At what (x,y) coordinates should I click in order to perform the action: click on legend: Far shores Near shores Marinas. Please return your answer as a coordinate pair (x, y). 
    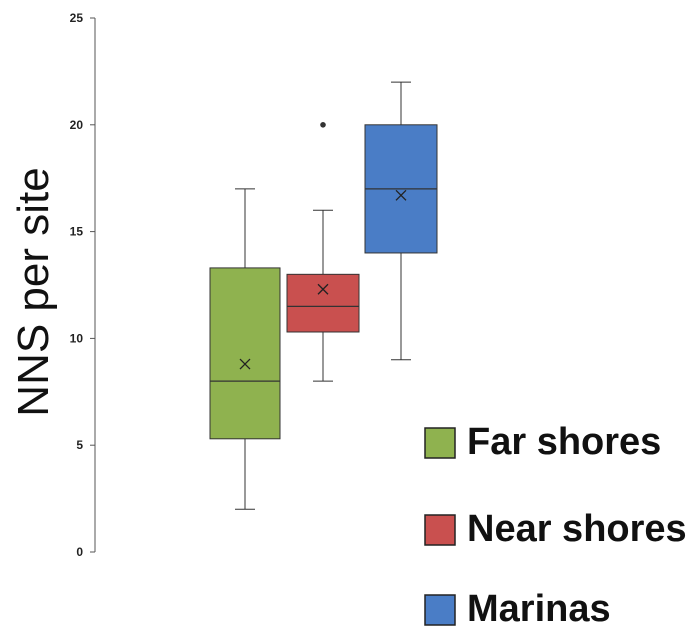
    Looking at the image, I should click on (555, 525).